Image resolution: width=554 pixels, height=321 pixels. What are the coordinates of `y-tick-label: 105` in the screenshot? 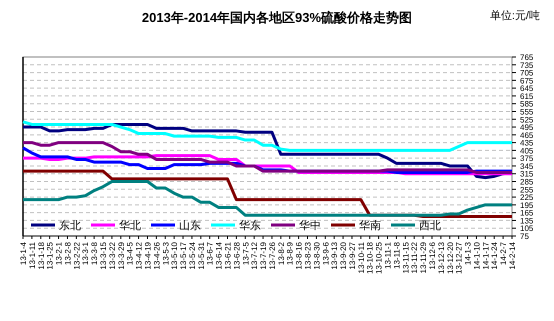 It's located at (527, 229).